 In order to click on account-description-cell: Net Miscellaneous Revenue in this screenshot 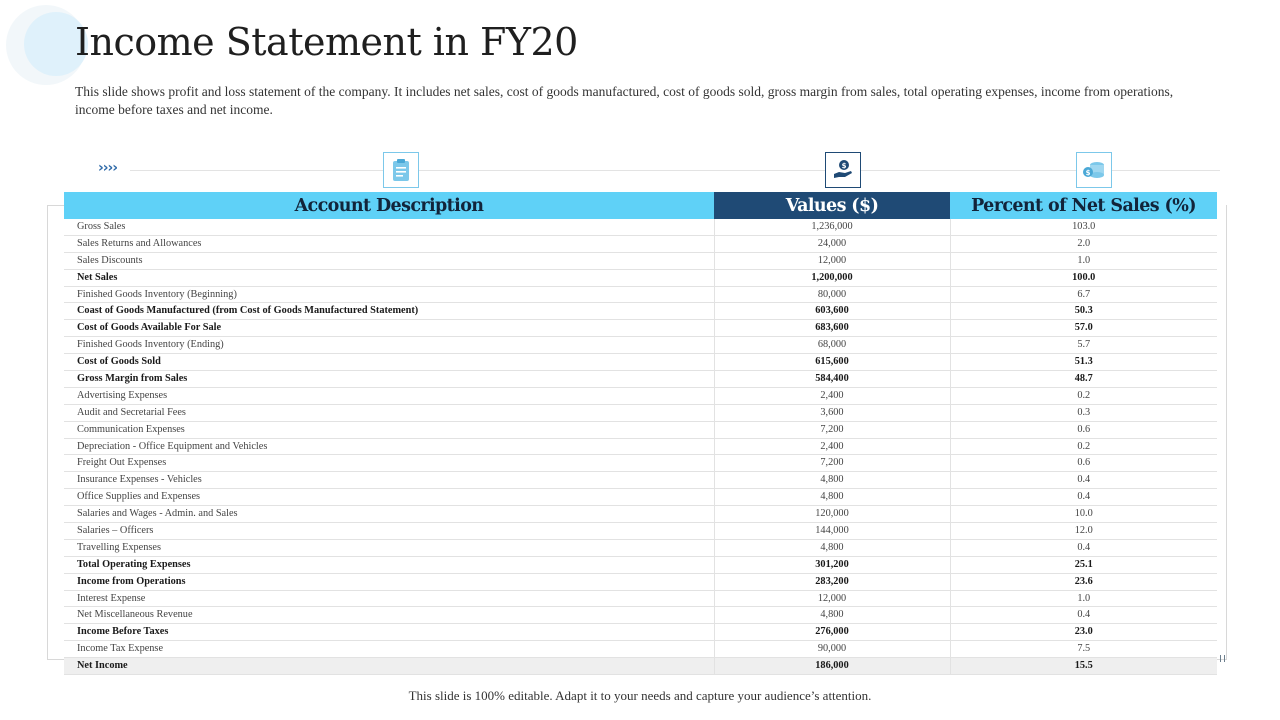, I will do `click(389, 615)`.